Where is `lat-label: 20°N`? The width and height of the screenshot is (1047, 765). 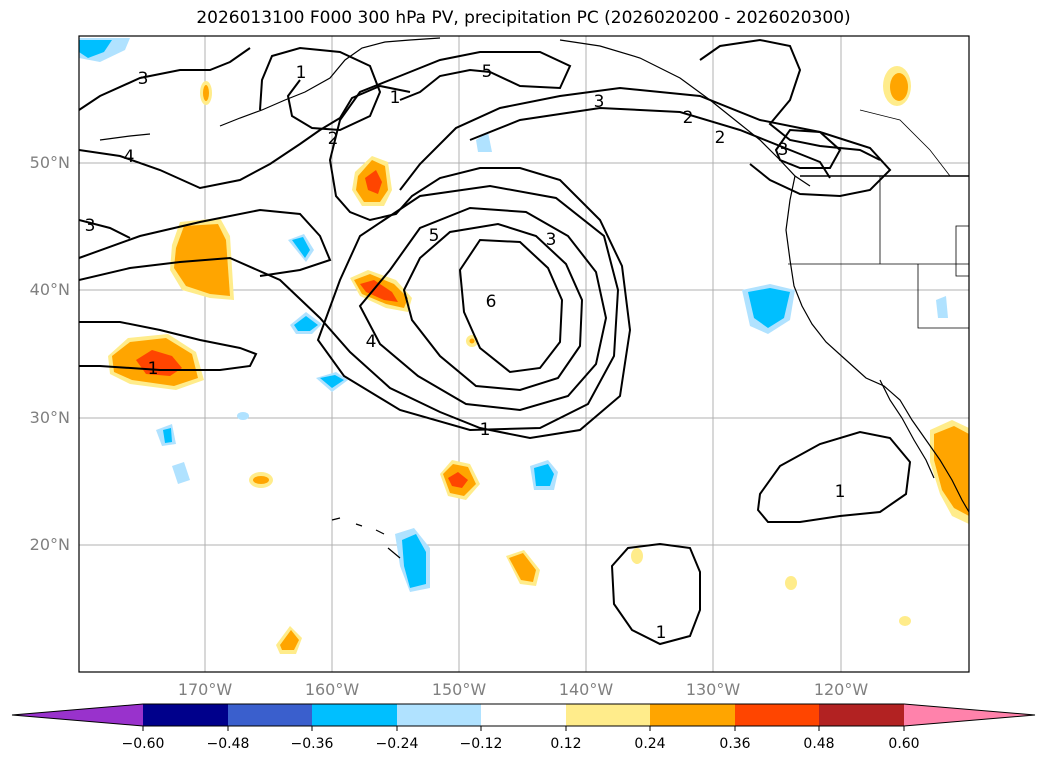
lat-label: 20°N is located at coordinates (49, 544).